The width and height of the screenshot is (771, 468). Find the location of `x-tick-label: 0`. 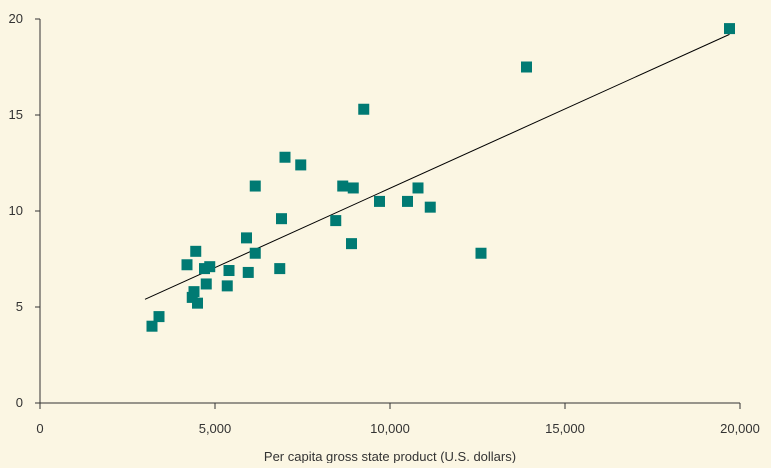

x-tick-label: 0 is located at coordinates (39, 428).